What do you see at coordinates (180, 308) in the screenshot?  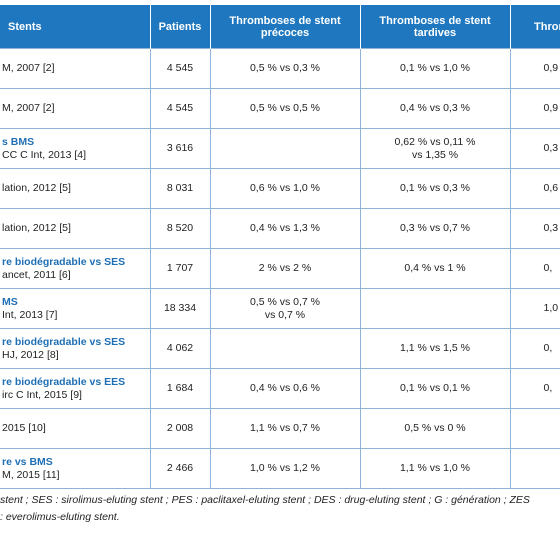 I see `patients-cell: 18 334` at bounding box center [180, 308].